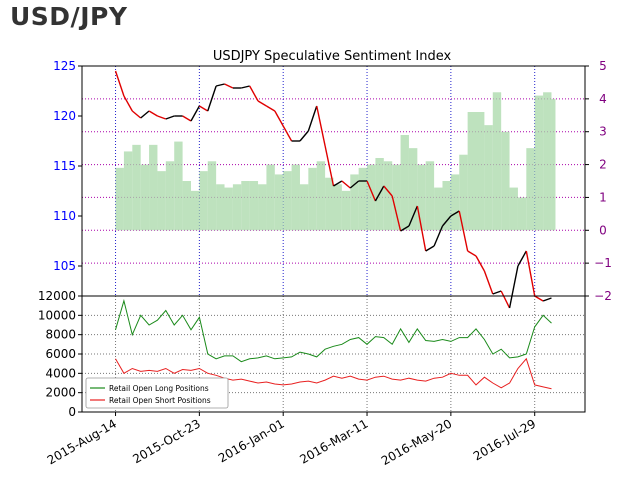 The height and width of the screenshot is (479, 624). What do you see at coordinates (64, 66) in the screenshot?
I see `left-tick-label-4: 125` at bounding box center [64, 66].